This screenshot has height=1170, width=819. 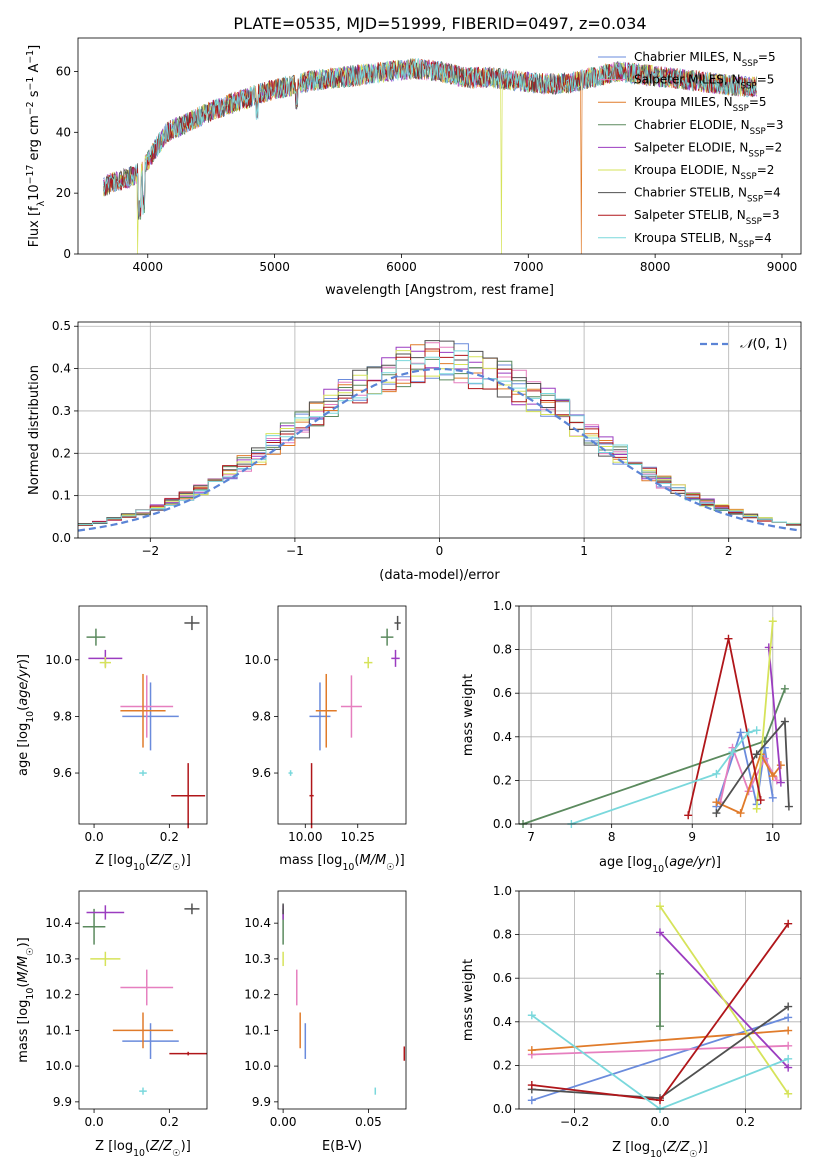 I want to click on x-axis-label: wavelength [Angstrom, rest frame], so click(x=439, y=290).